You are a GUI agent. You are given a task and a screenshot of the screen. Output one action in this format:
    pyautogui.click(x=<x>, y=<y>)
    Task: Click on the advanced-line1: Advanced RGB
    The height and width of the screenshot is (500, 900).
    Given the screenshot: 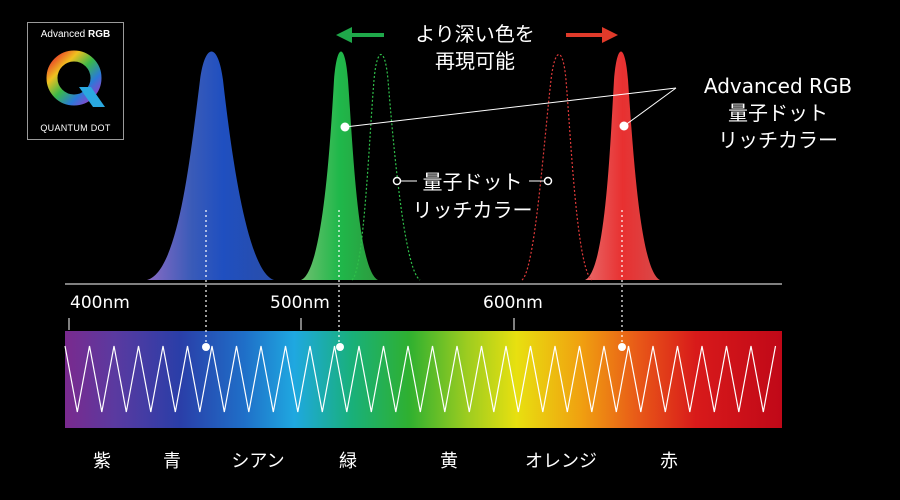 What is the action you would take?
    pyautogui.click(x=778, y=86)
    